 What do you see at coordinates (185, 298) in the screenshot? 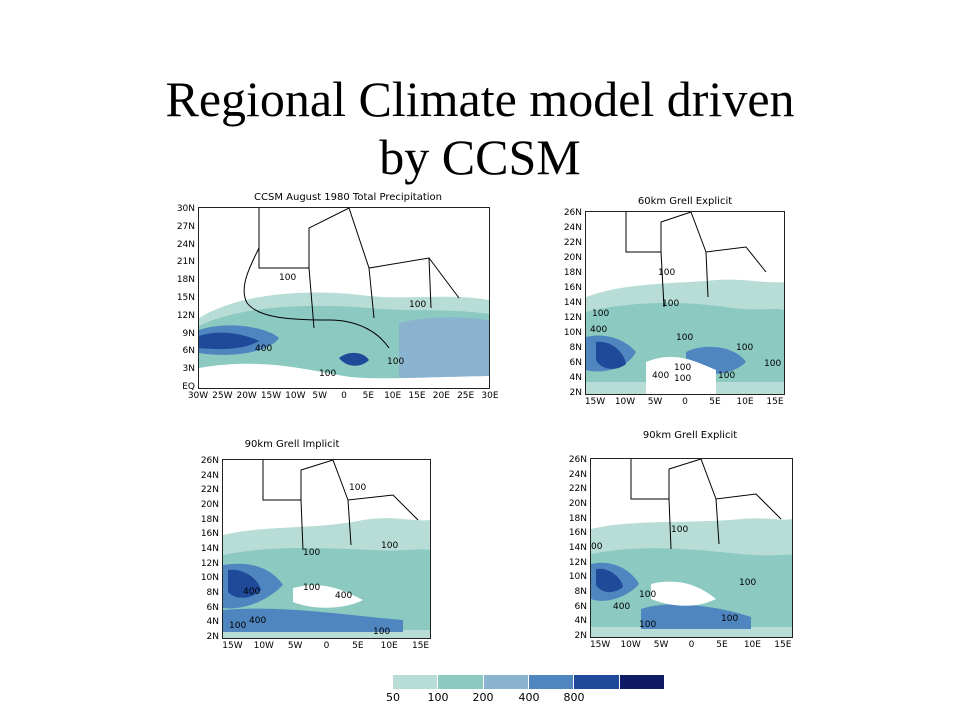
I see `y-tick-label: 15N` at bounding box center [185, 298].